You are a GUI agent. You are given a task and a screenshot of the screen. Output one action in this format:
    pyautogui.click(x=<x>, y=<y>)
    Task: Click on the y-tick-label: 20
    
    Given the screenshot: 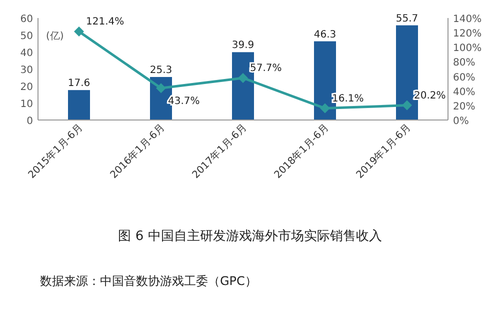 What is the action you would take?
    pyautogui.click(x=26, y=87)
    